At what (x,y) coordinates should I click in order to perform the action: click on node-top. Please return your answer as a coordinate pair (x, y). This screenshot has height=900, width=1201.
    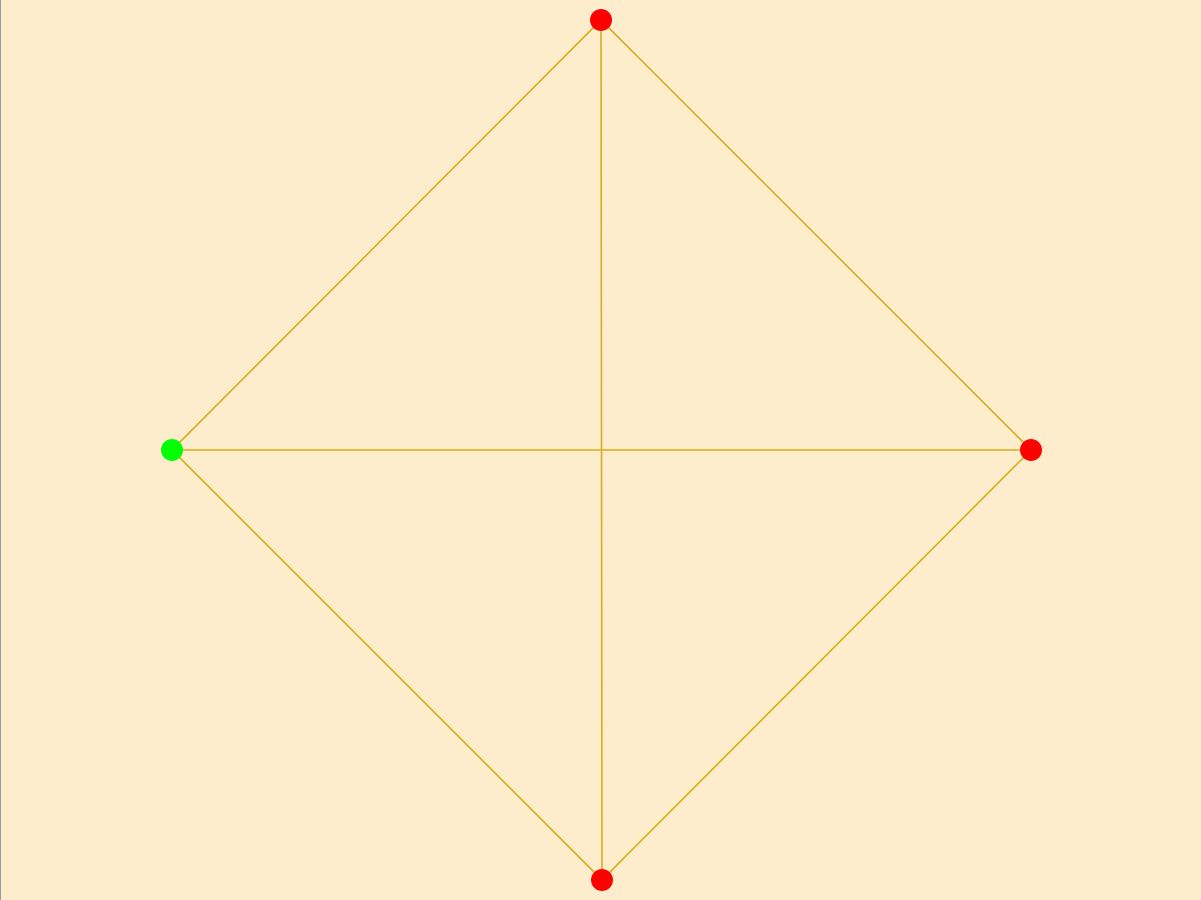
    Looking at the image, I should click on (601, 20).